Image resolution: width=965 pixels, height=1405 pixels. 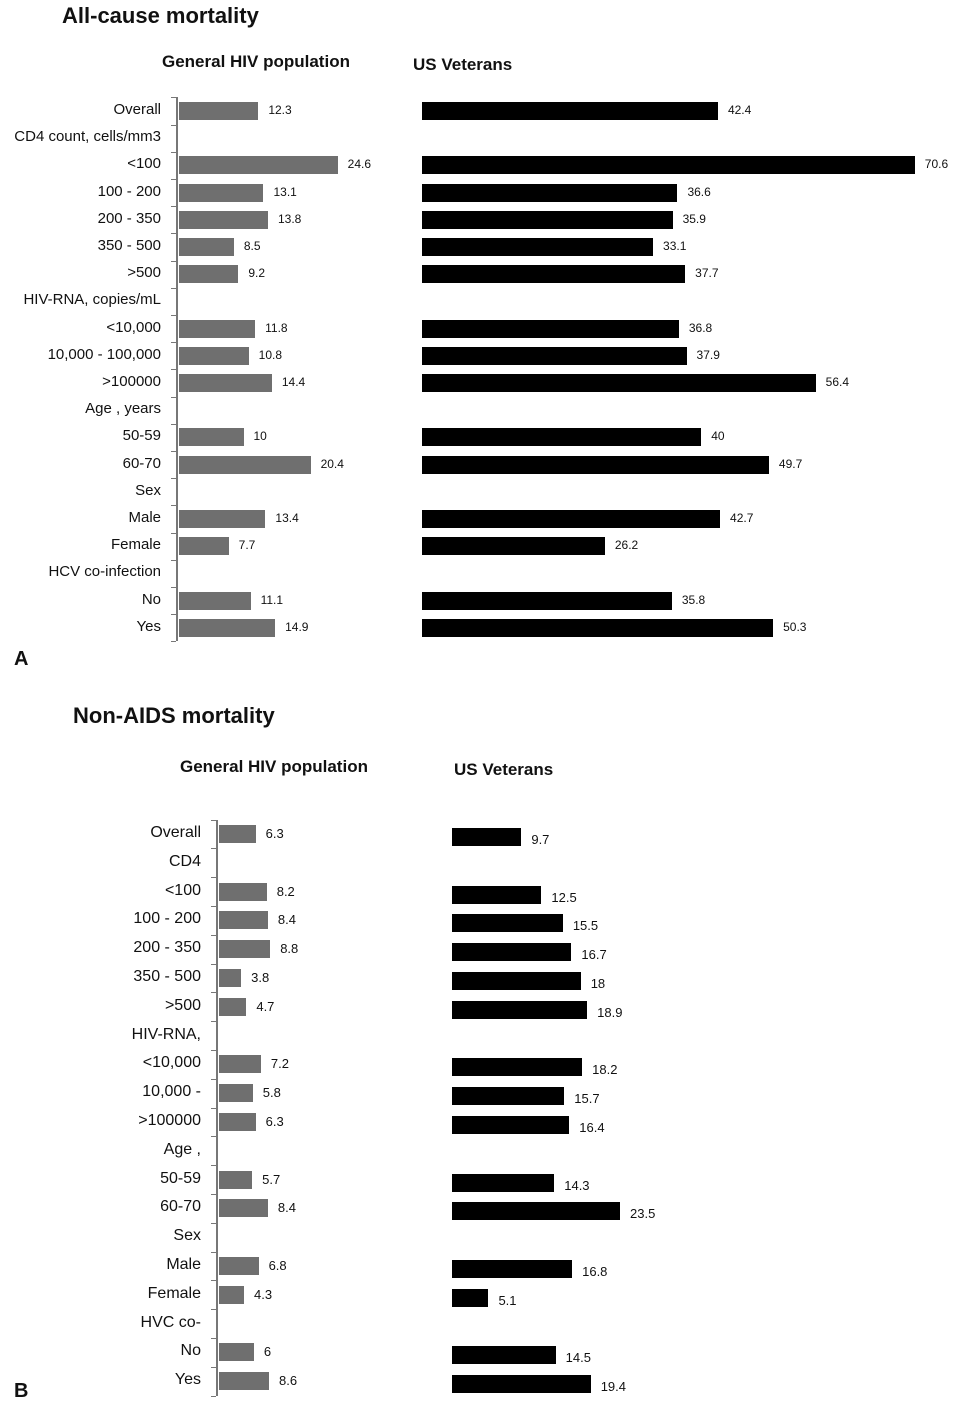 What do you see at coordinates (675, 246) in the screenshot?
I see `panel-a-veterans-value-label: 33.1` at bounding box center [675, 246].